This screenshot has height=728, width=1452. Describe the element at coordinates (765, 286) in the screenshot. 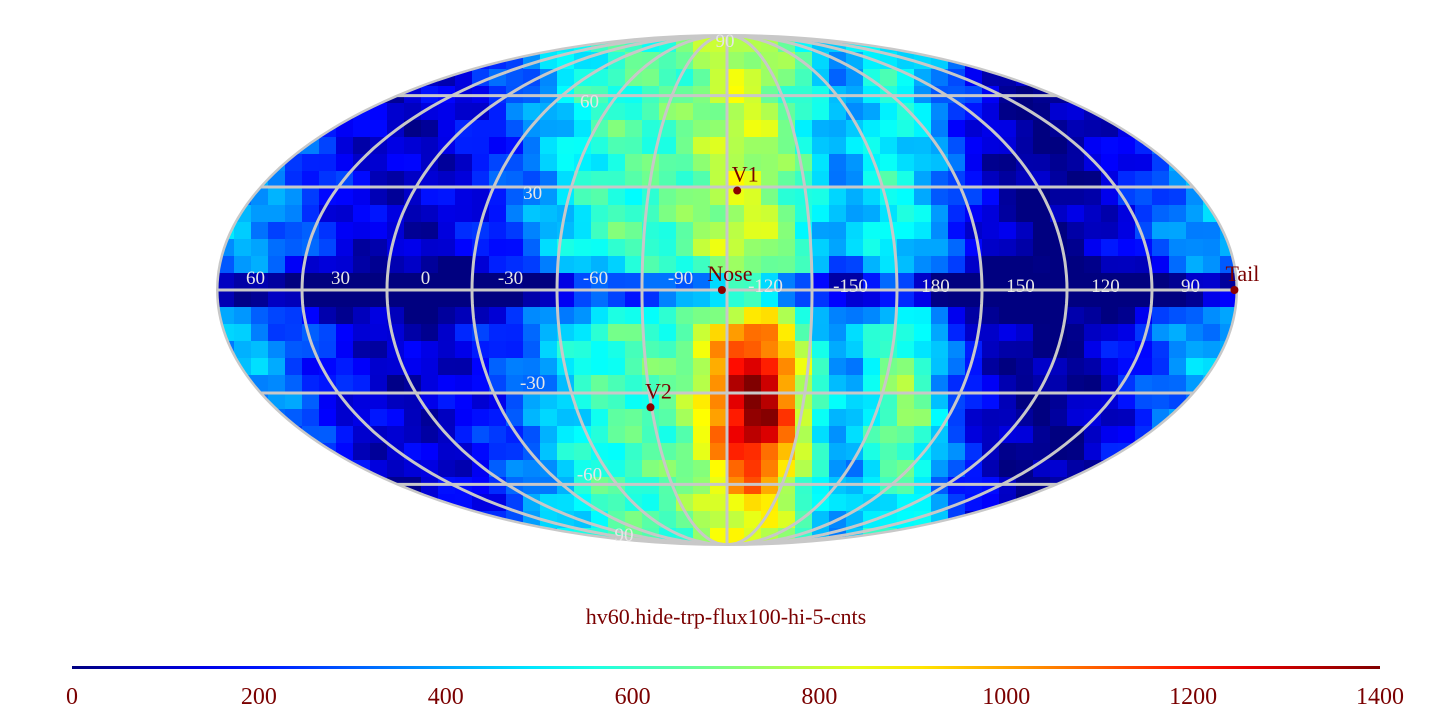

I see `meridian-label: -120` at that location.